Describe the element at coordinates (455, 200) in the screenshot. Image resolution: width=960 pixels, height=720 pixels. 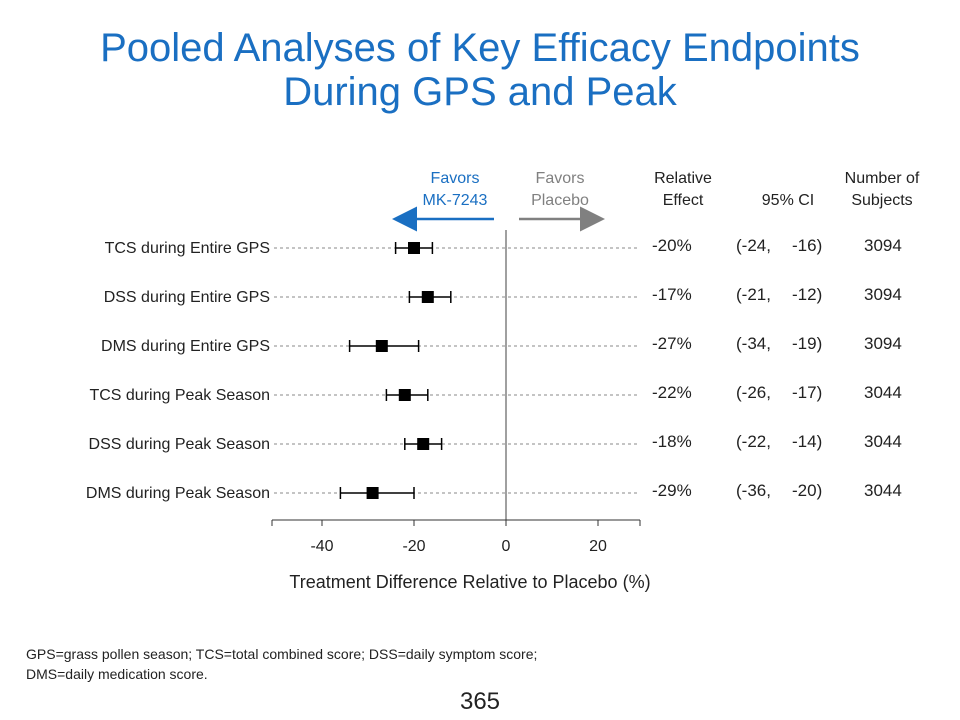
I see `favors-mk-line-2: MK-7243` at that location.